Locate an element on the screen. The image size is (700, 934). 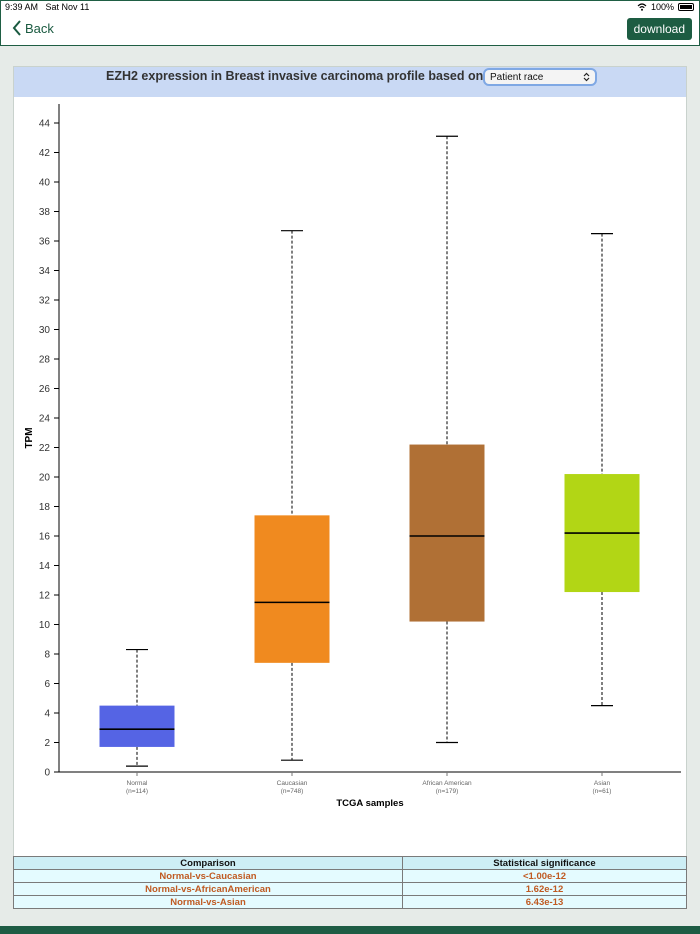
group-select: Patient race is located at coordinates (540, 77).